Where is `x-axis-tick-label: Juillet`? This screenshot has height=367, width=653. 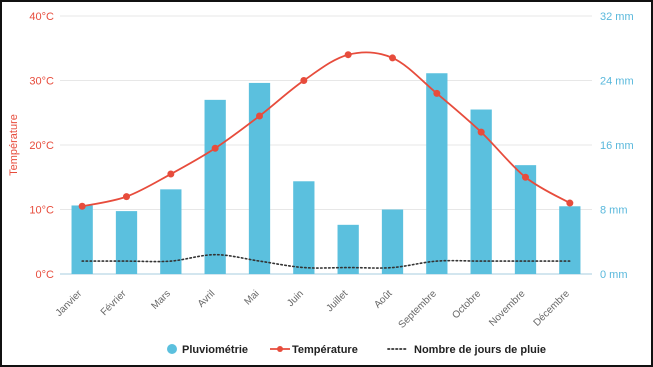 x-axis-tick-label: Juillet is located at coordinates (337, 301).